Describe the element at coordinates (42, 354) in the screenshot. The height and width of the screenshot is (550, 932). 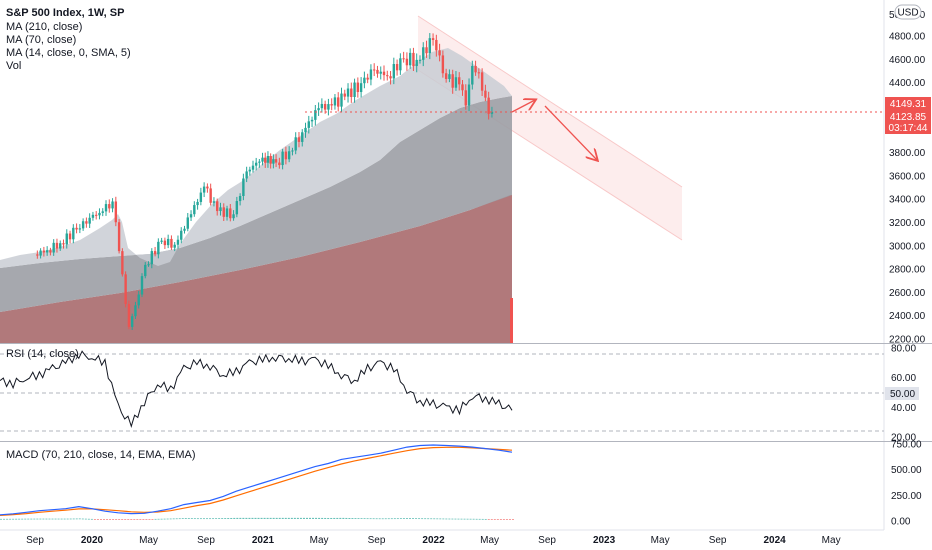
I see `rsi-title: RSI (14, close)` at that location.